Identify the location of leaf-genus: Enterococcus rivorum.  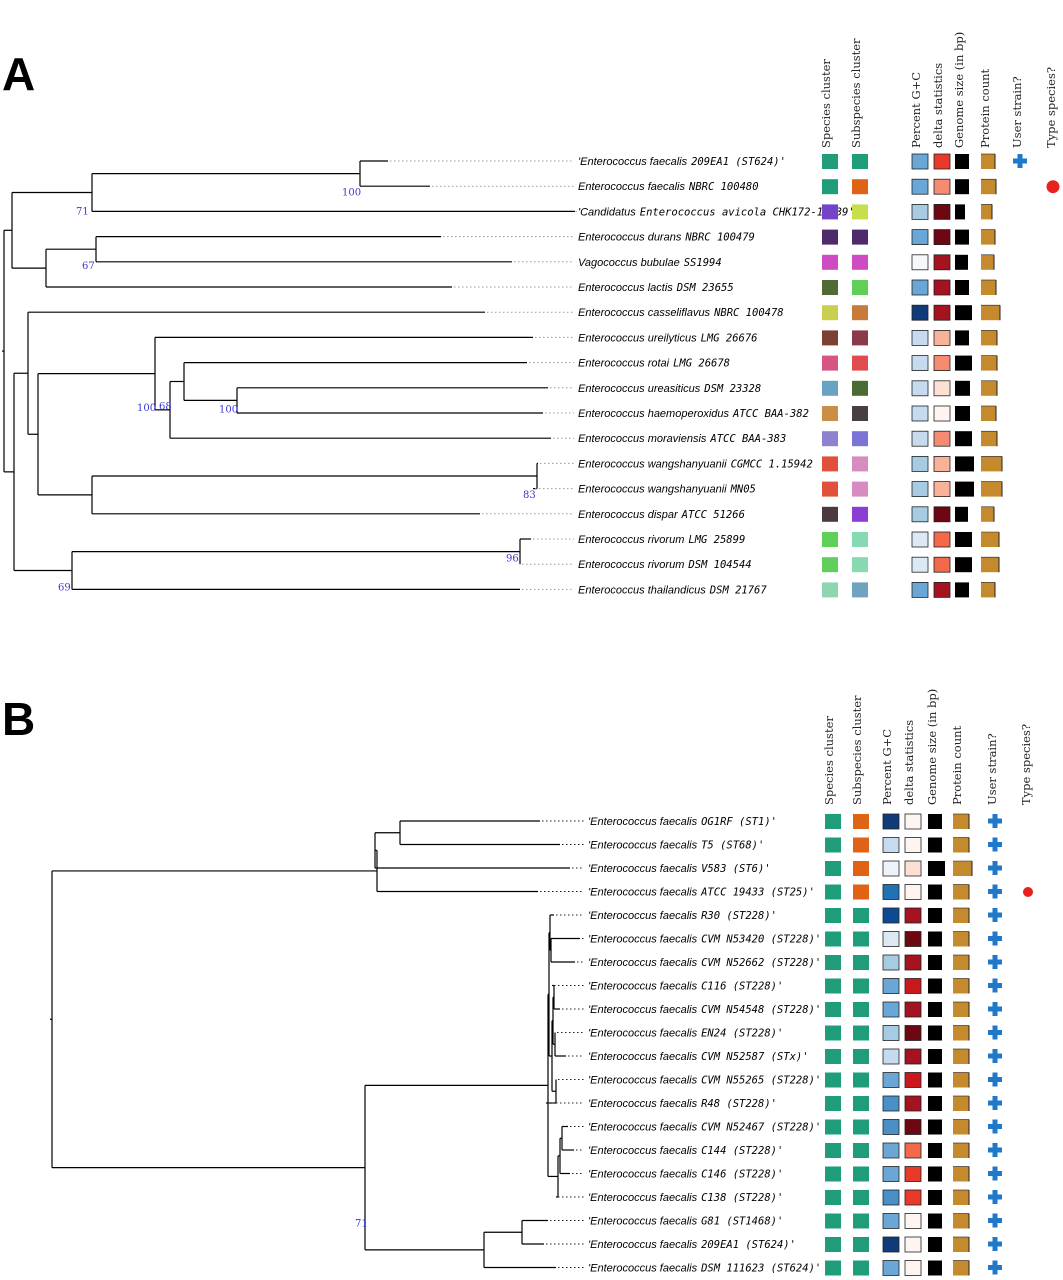
(631, 540).